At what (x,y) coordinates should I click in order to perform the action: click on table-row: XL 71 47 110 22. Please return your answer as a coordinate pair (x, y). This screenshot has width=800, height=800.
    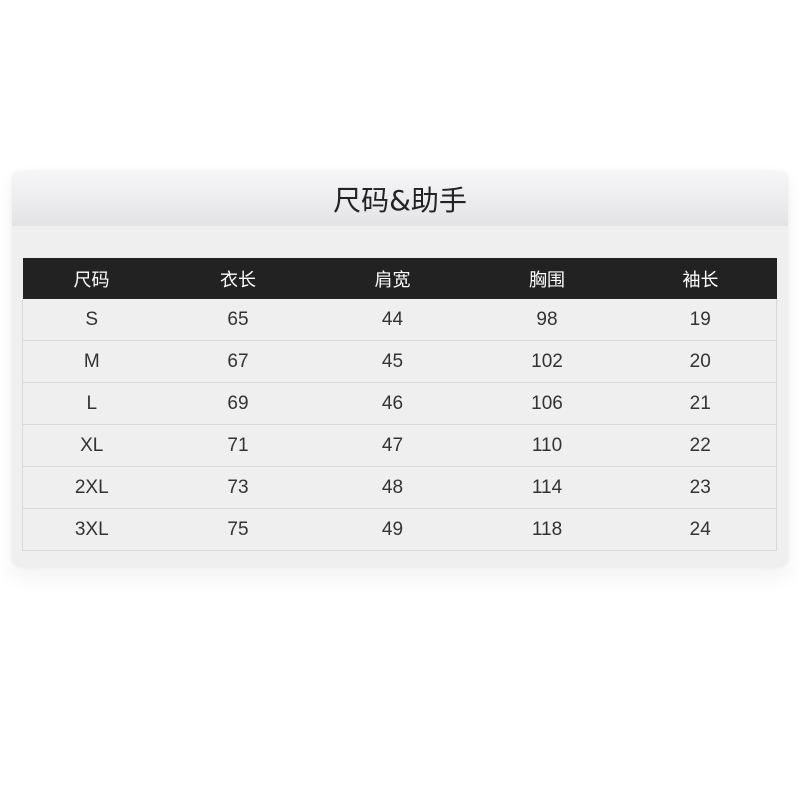
    Looking at the image, I should click on (399, 445).